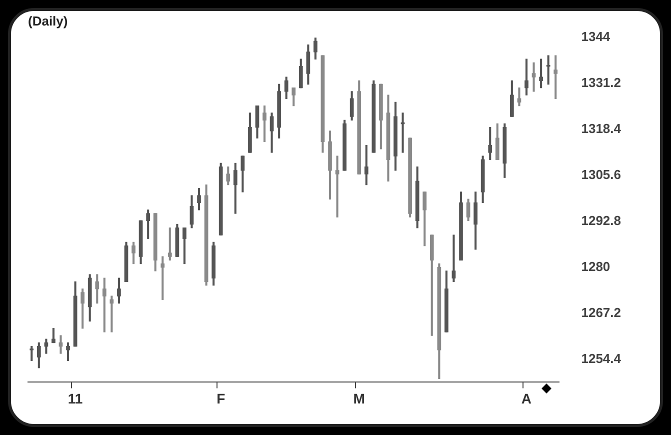  Describe the element at coordinates (359, 398) in the screenshot. I see `x-tick-label: M` at that location.